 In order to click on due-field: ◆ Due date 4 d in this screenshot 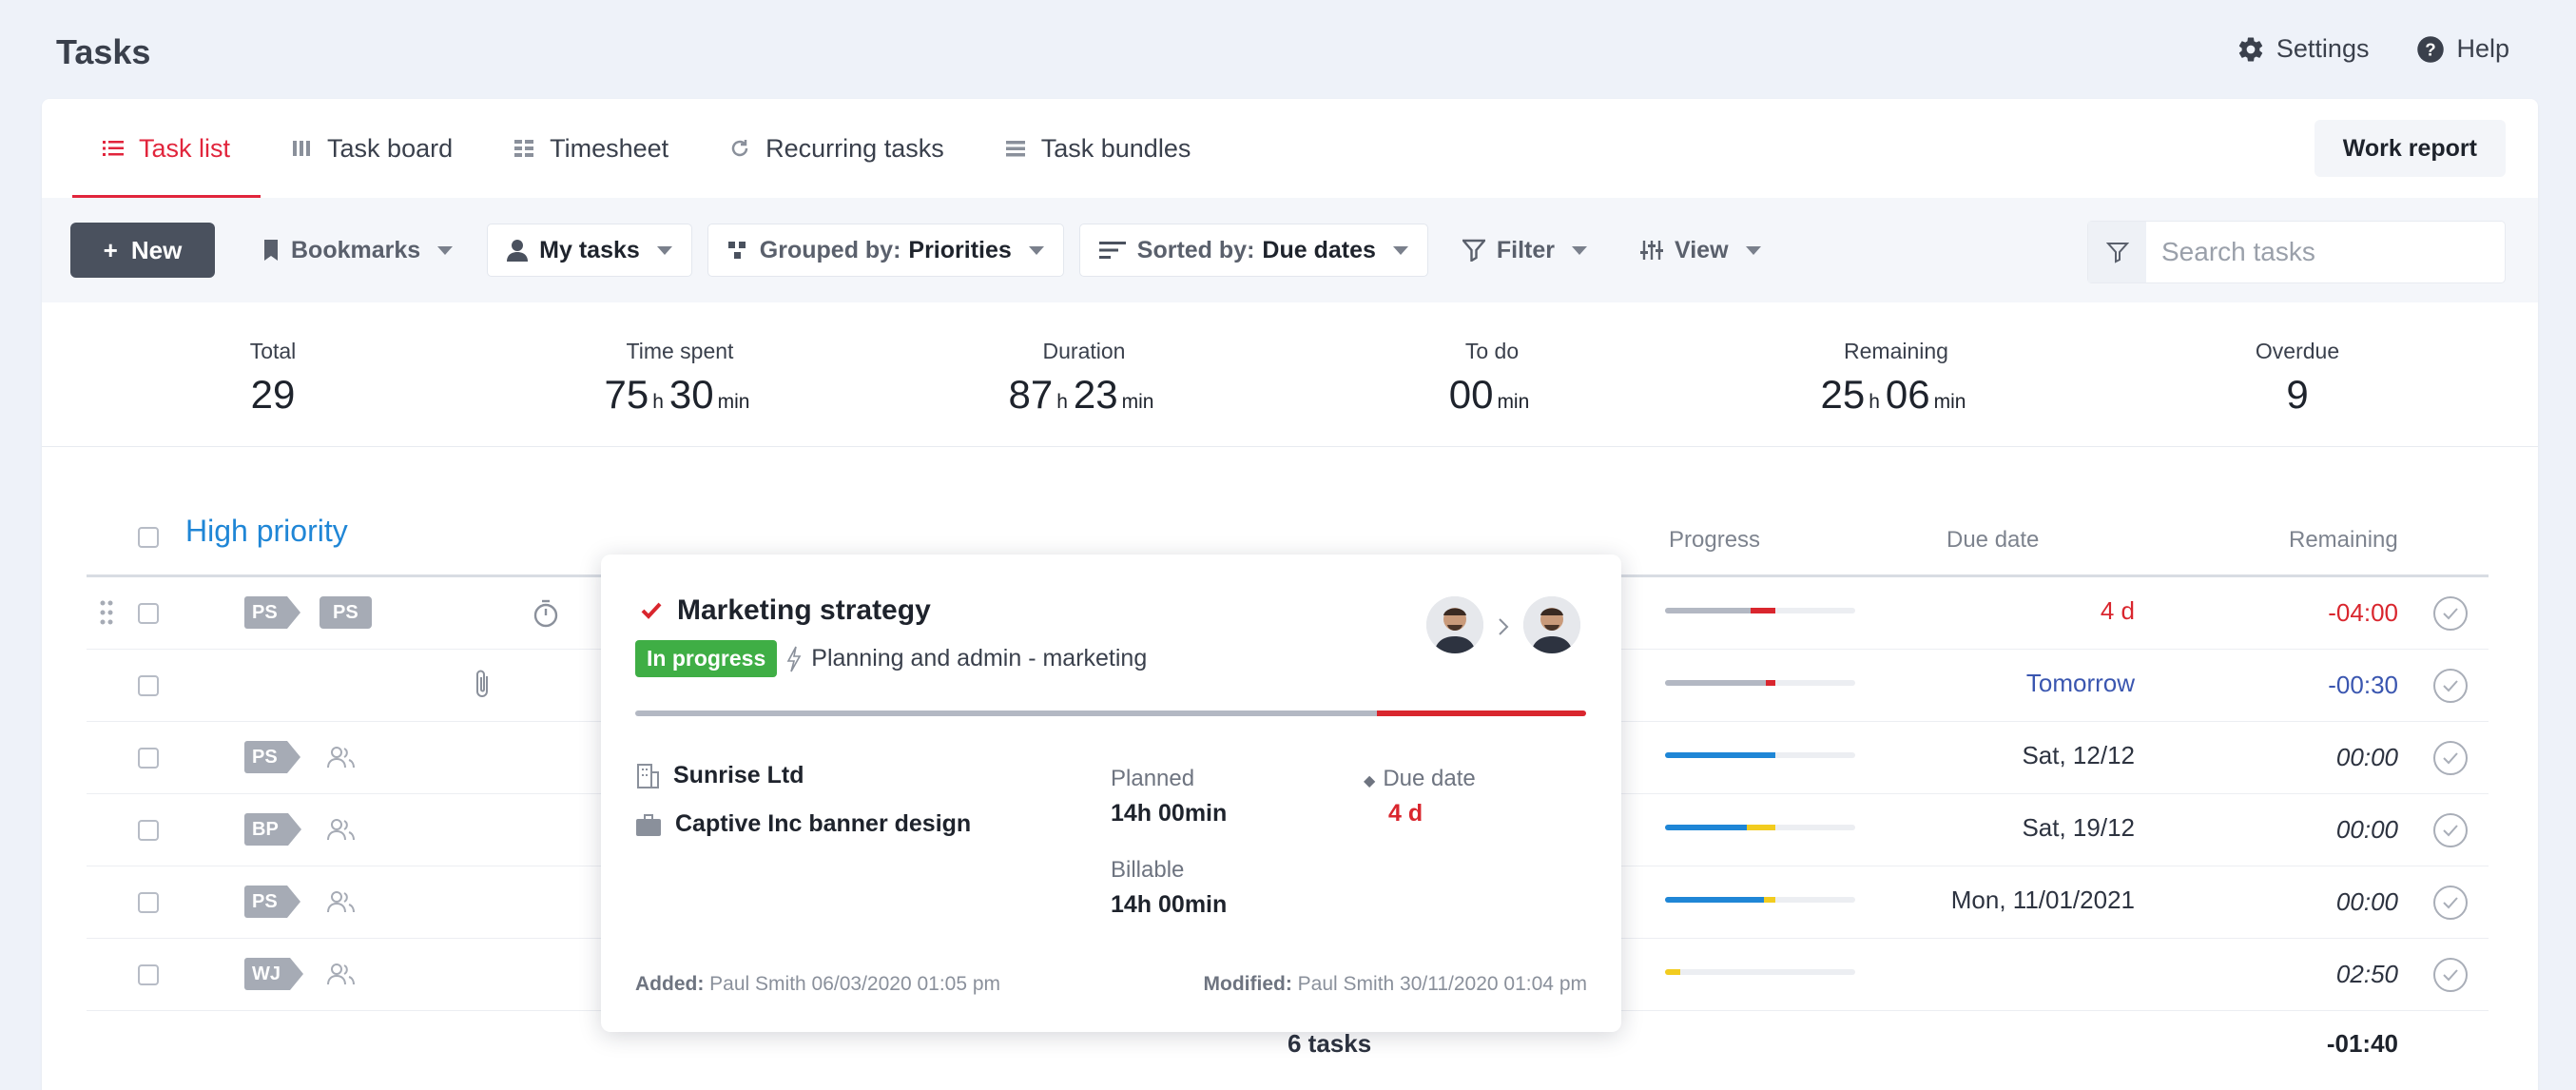, I will do `click(1420, 796)`.